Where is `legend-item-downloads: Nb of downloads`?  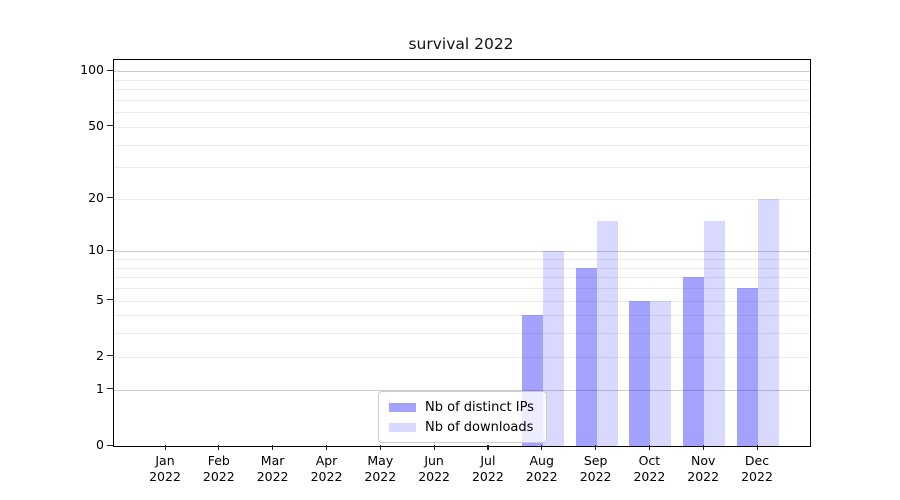
legend-item-downloads: Nb of downloads is located at coordinates (461, 427).